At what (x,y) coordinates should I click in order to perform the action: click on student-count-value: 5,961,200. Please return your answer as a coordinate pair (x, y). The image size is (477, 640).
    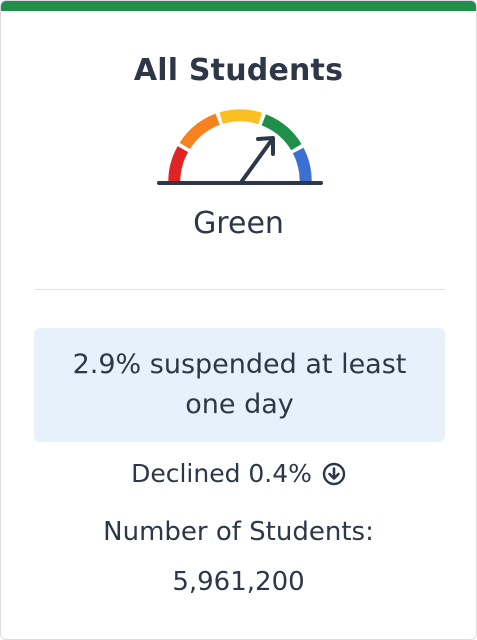
    Looking at the image, I should click on (238, 582).